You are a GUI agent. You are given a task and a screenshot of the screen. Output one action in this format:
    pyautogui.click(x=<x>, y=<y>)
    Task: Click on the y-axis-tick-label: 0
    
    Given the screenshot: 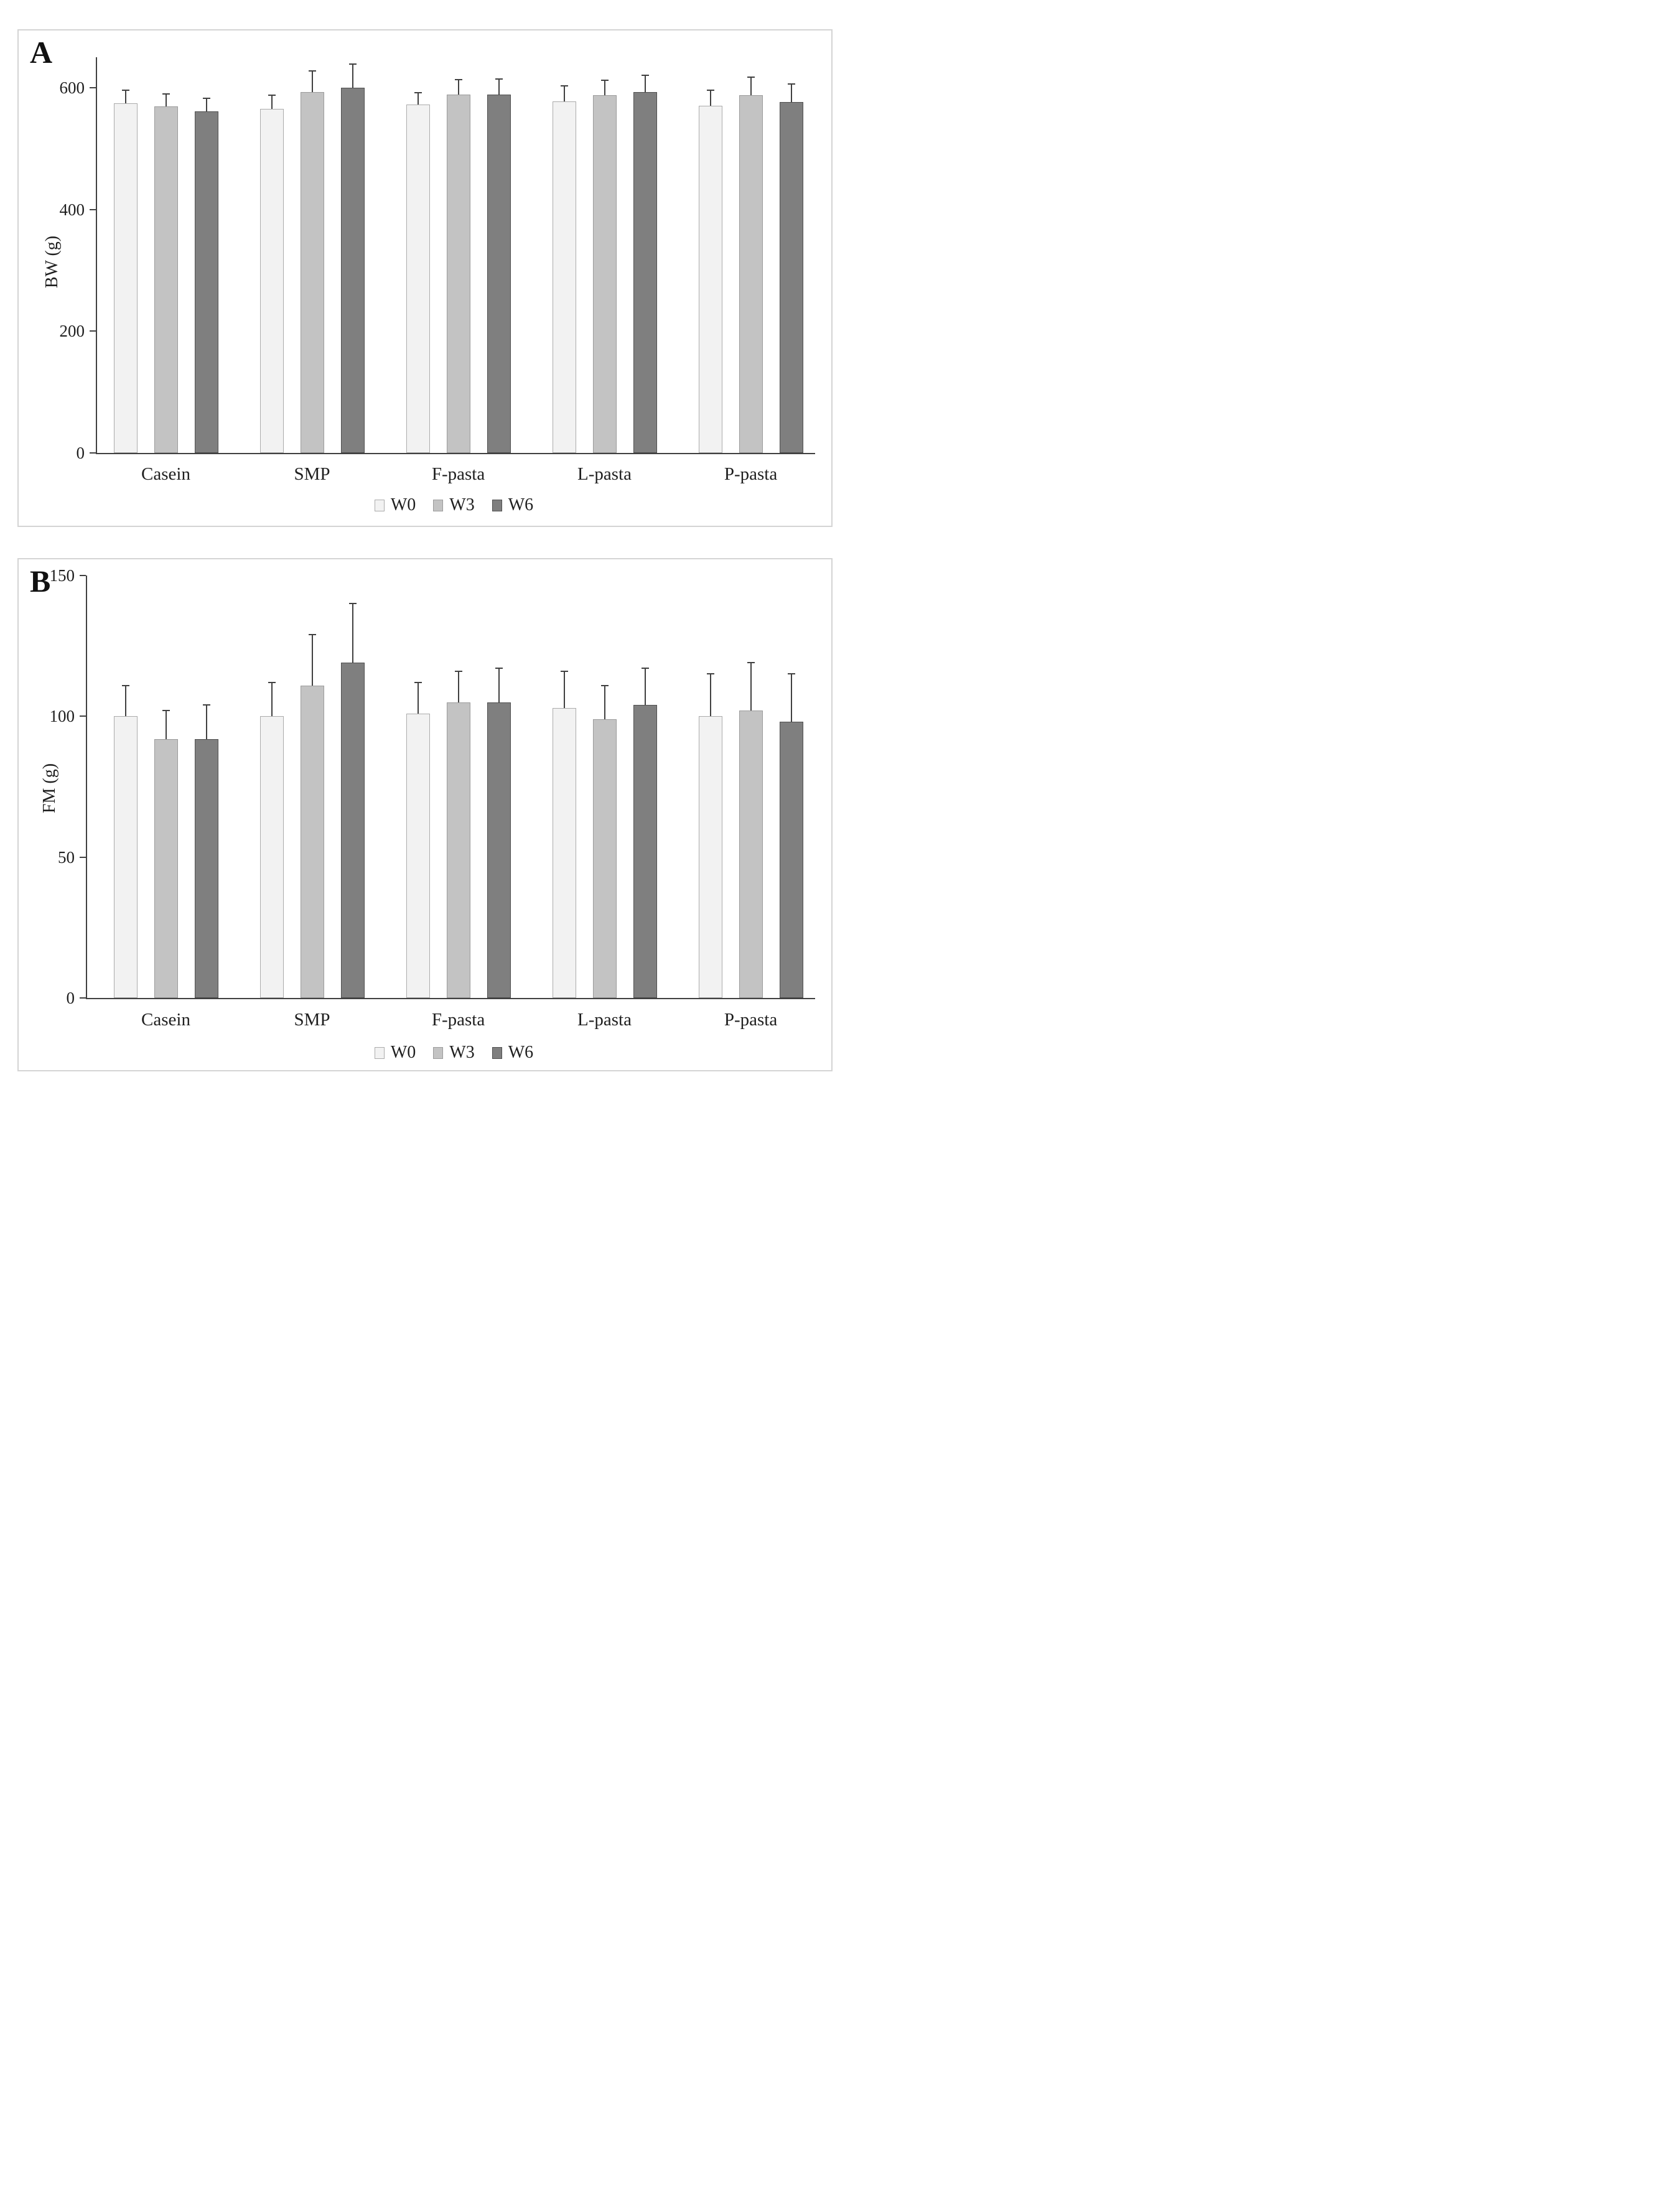 What is the action you would take?
    pyautogui.click(x=70, y=998)
    